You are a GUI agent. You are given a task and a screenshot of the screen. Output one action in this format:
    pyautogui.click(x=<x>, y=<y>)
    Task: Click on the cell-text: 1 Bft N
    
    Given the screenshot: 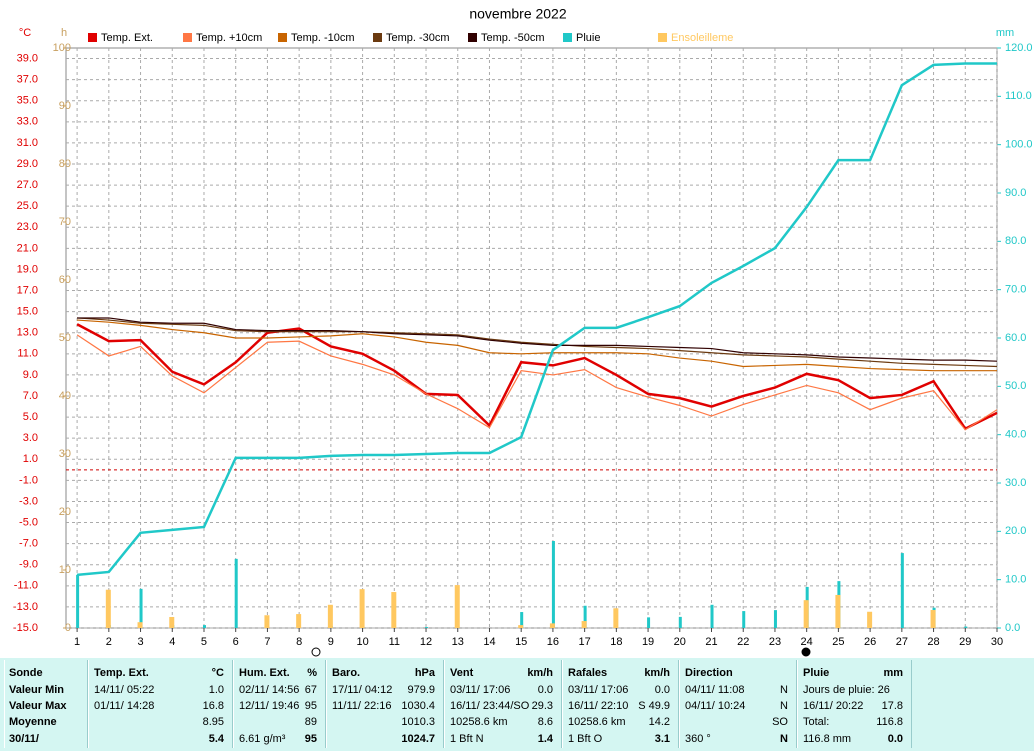 What is the action you would take?
    pyautogui.click(x=467, y=739)
    